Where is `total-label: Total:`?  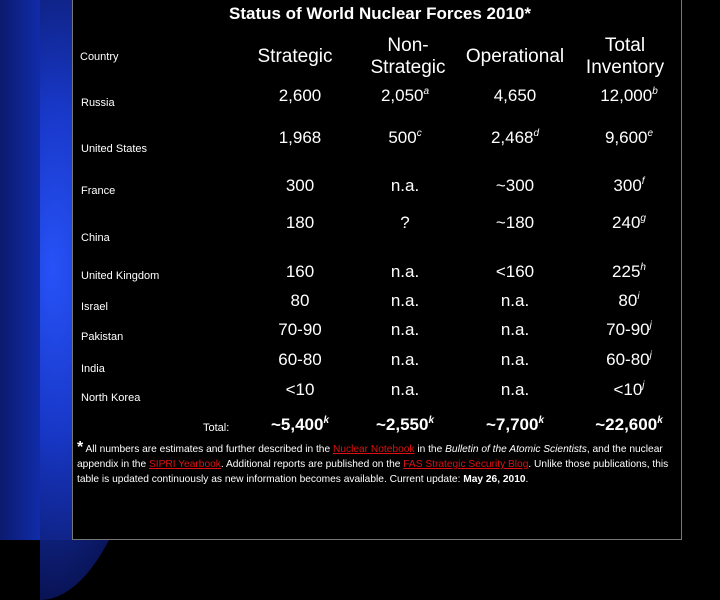
total-label: Total: is located at coordinates (216, 428).